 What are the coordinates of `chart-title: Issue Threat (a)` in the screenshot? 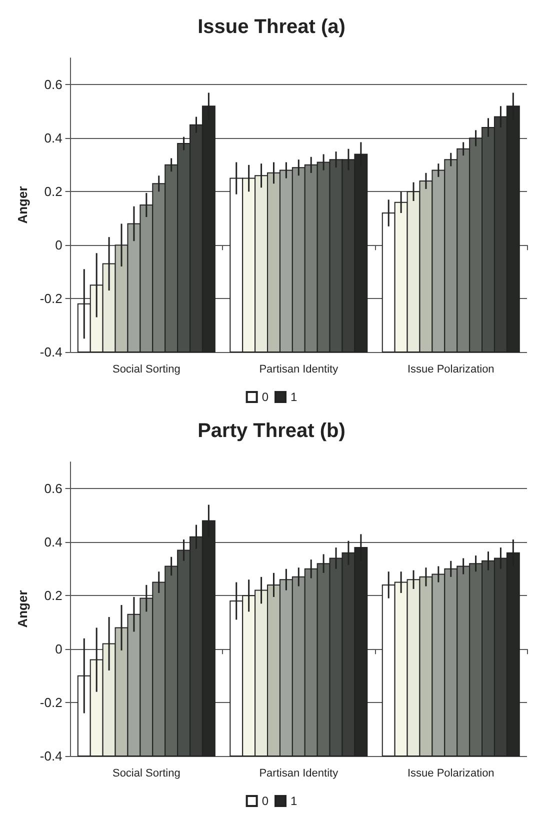 It's located at (272, 27).